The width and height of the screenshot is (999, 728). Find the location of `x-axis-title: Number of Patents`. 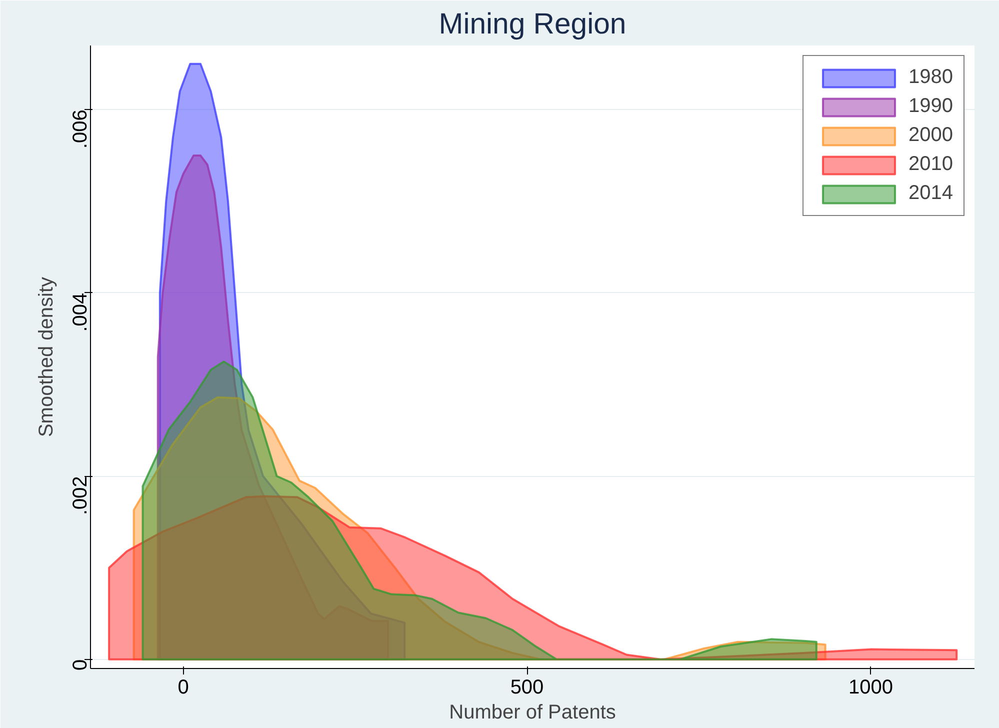

x-axis-title: Number of Patents is located at coordinates (532, 713).